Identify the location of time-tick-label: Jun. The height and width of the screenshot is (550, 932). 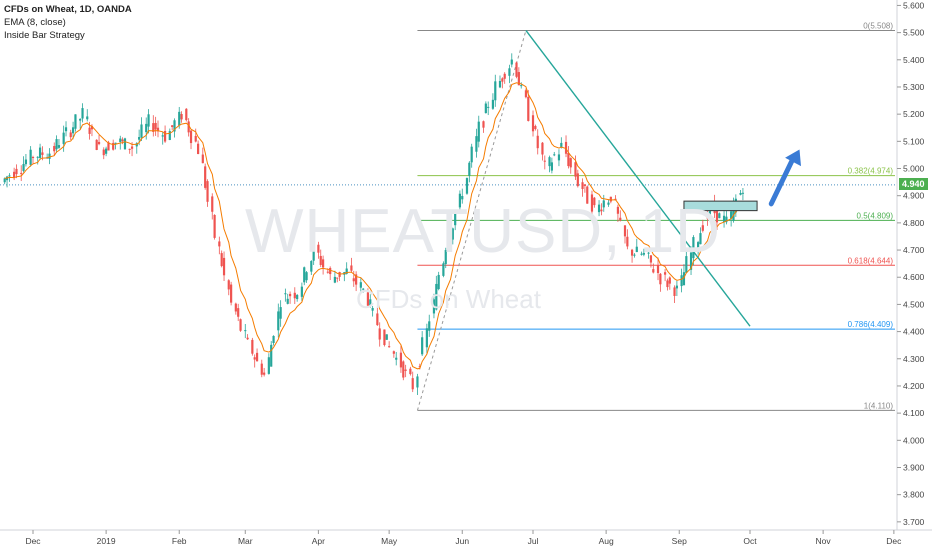
(462, 541).